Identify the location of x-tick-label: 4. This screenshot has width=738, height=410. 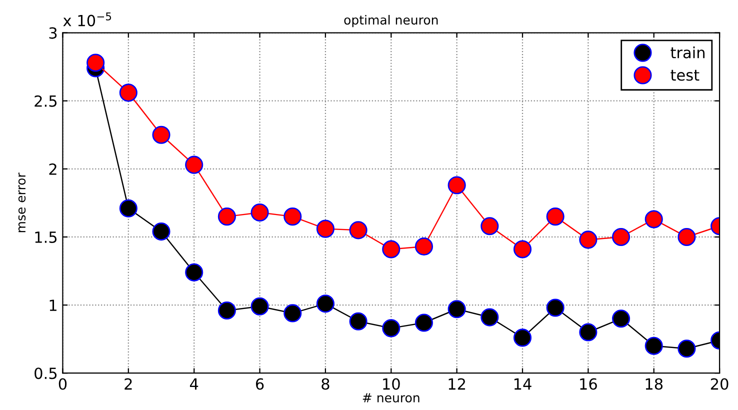
(194, 384).